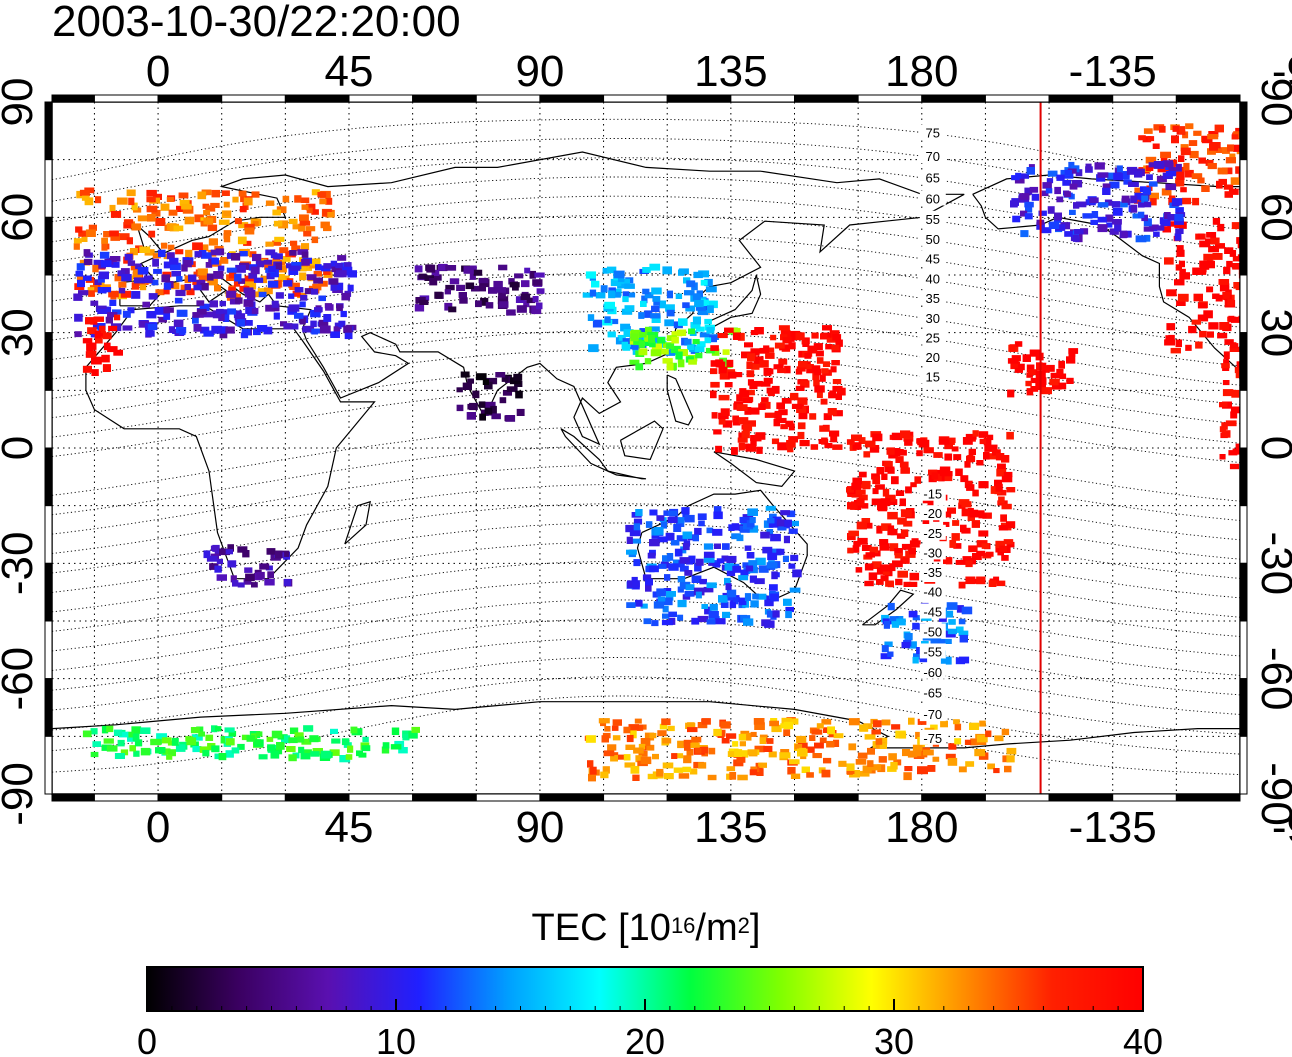 The height and width of the screenshot is (1057, 1292). What do you see at coordinates (357, 522) in the screenshot?
I see `coastline` at bounding box center [357, 522].